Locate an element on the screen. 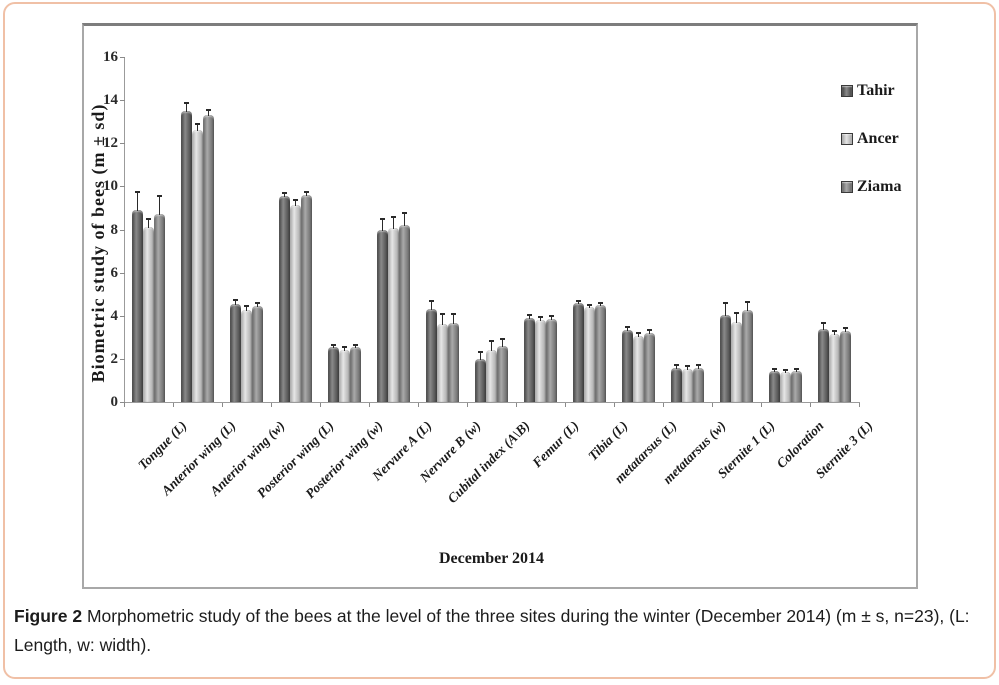  figure-caption-label: Figure 2 is located at coordinates (48, 616).